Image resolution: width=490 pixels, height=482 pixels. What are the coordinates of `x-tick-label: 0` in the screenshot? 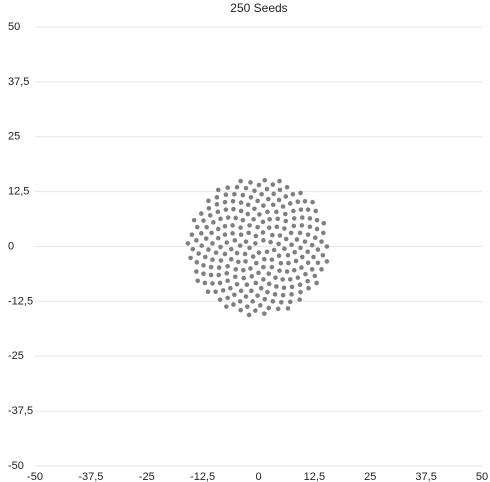 It's located at (258, 476).